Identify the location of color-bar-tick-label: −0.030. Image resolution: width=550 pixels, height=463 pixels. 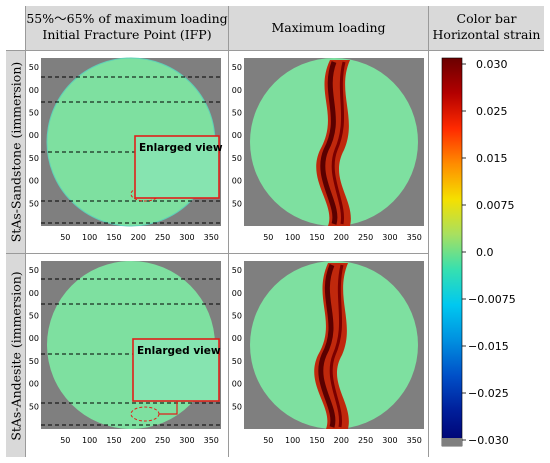
(488, 440).